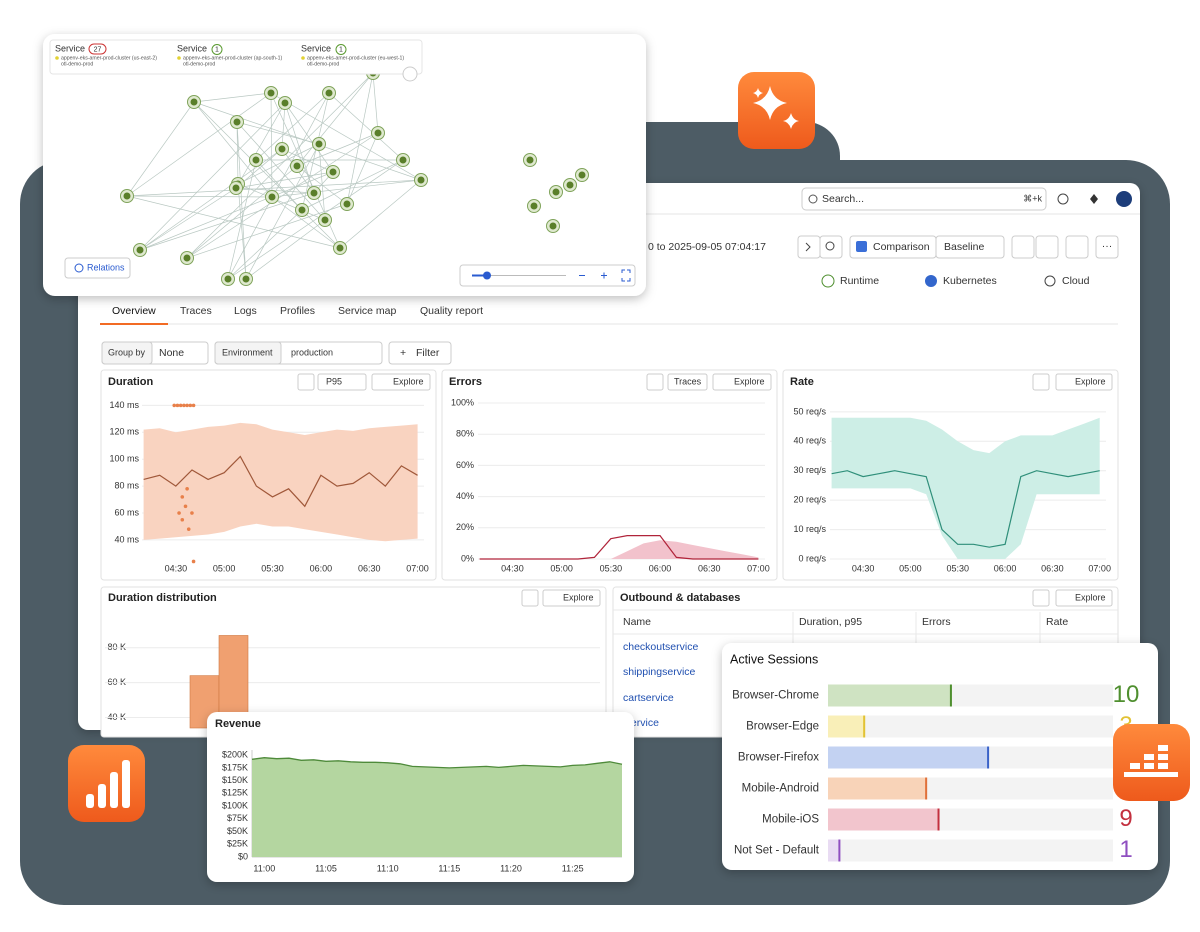 This screenshot has width=1200, height=932. Describe the element at coordinates (648, 698) in the screenshot. I see `service-link: cartservice` at that location.